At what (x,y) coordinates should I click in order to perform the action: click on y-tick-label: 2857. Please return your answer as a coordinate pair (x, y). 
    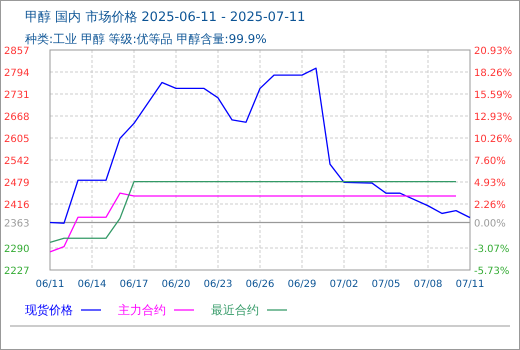
    Looking at the image, I should click on (17, 51).